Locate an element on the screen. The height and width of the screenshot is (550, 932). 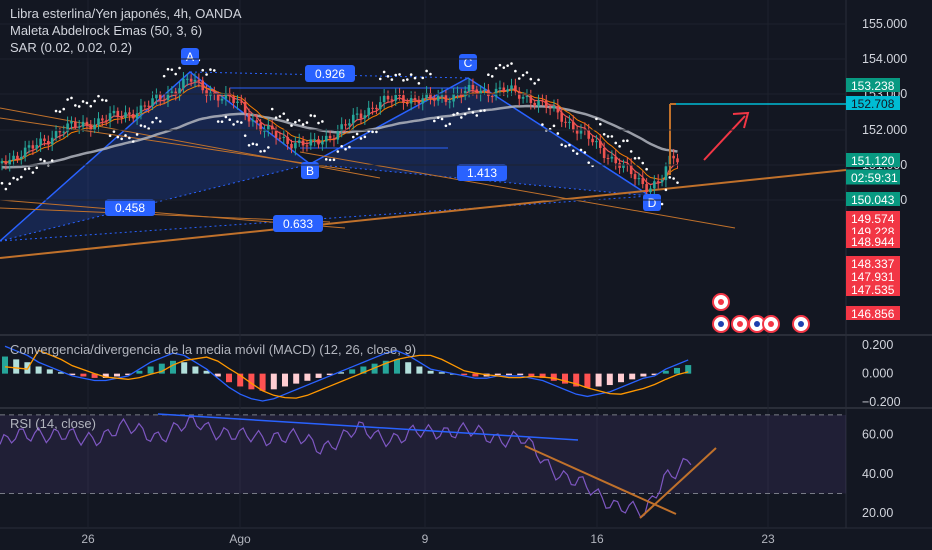
rsi-y-tick-label: 20.00 is located at coordinates (877, 513).